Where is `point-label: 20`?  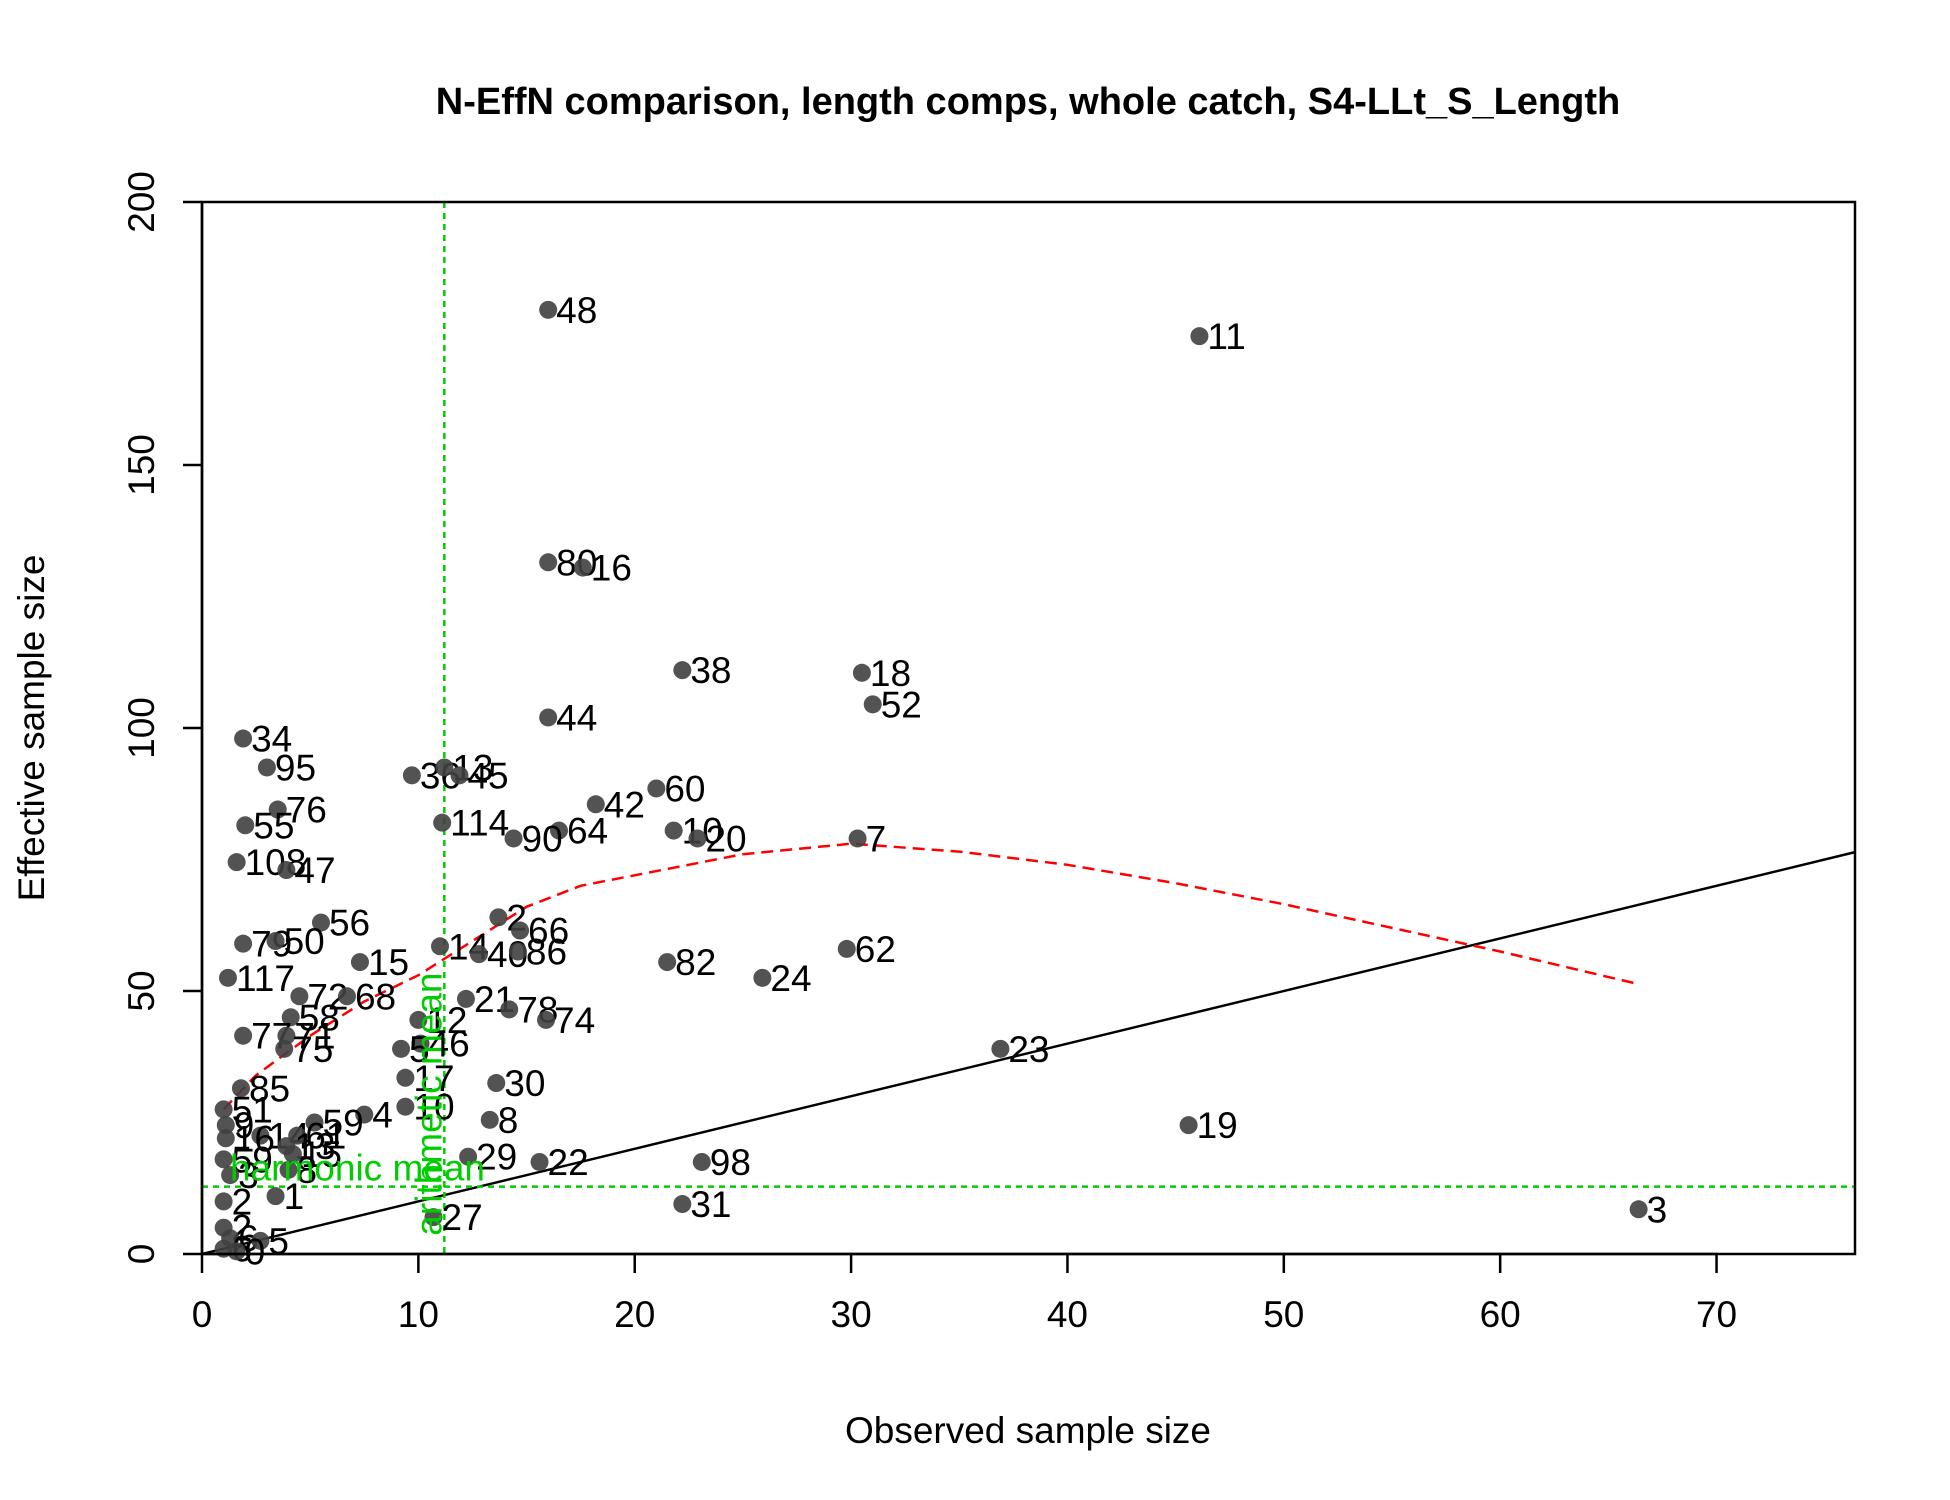 point-label: 20 is located at coordinates (725, 838).